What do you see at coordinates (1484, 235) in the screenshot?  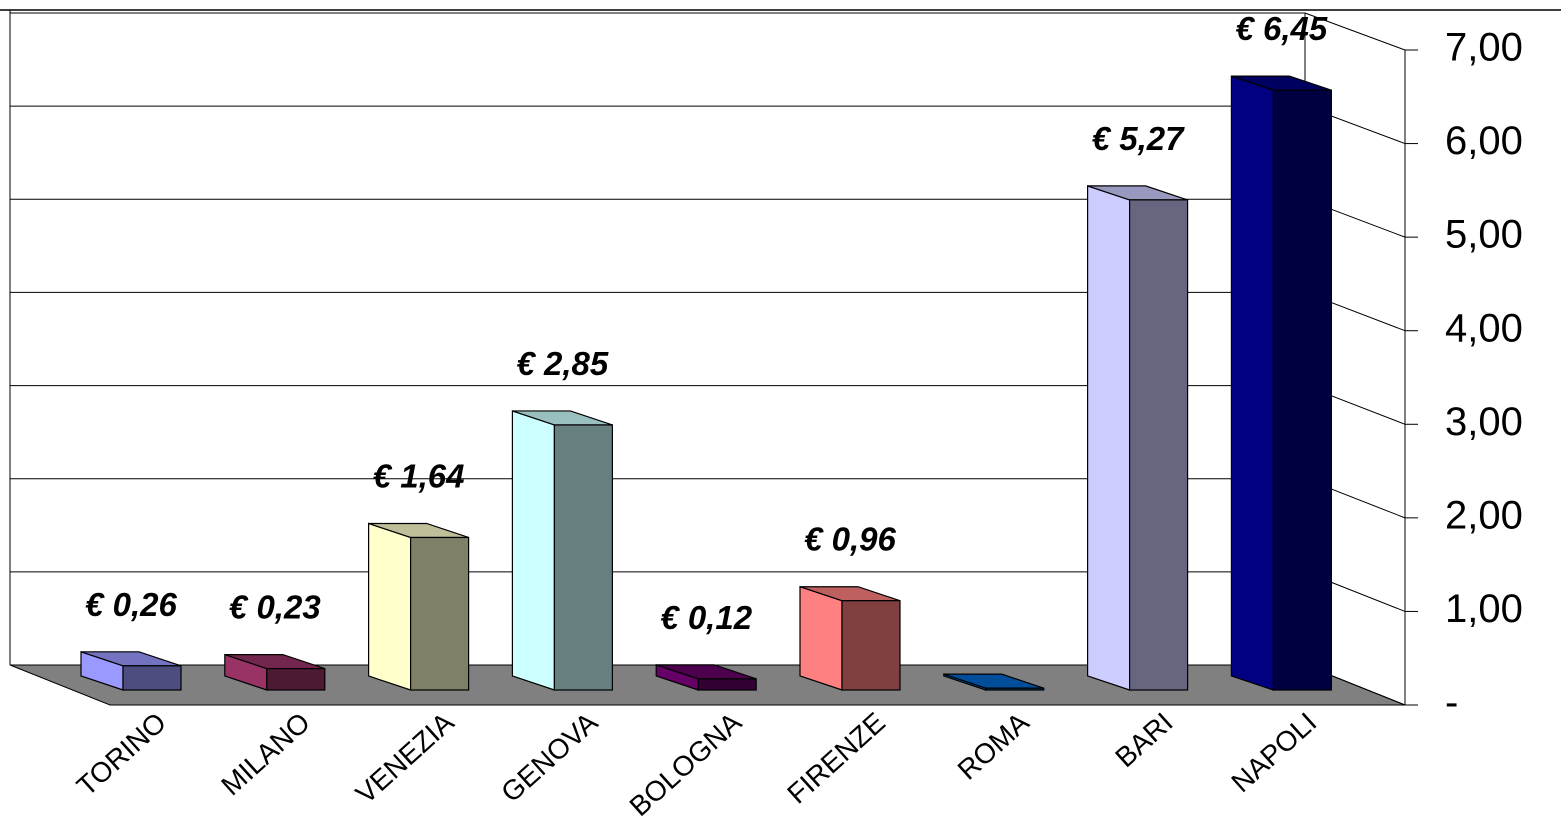 I see `y-tick-label: 5,00` at bounding box center [1484, 235].